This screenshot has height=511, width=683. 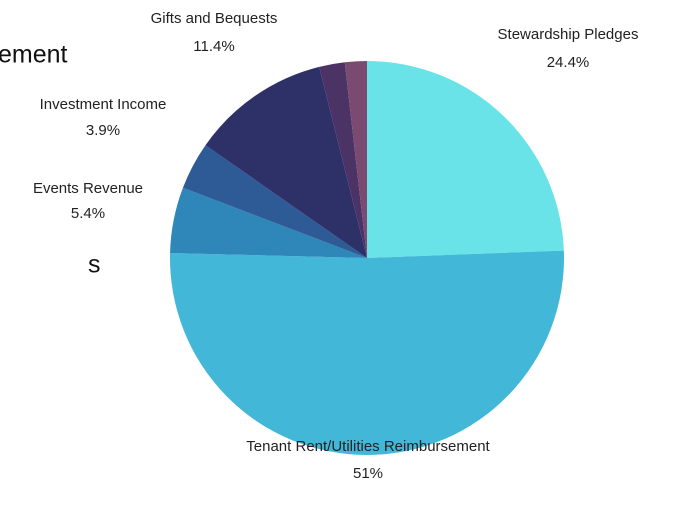 What do you see at coordinates (568, 62) in the screenshot?
I see `slice-value: 24.4%` at bounding box center [568, 62].